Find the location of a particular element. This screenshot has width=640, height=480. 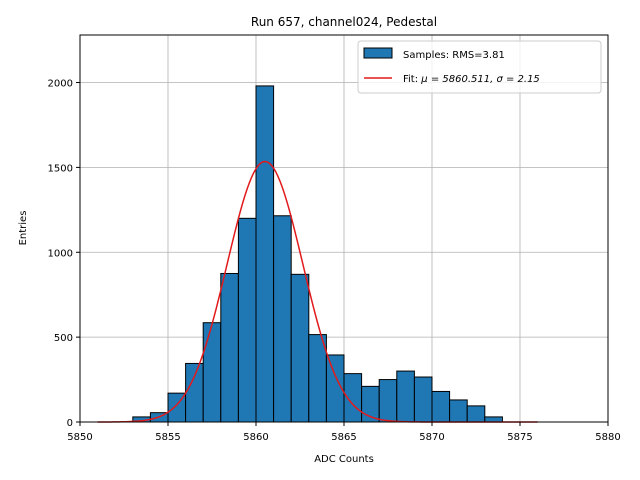

y-tick-label: 1500 is located at coordinates (60, 168).